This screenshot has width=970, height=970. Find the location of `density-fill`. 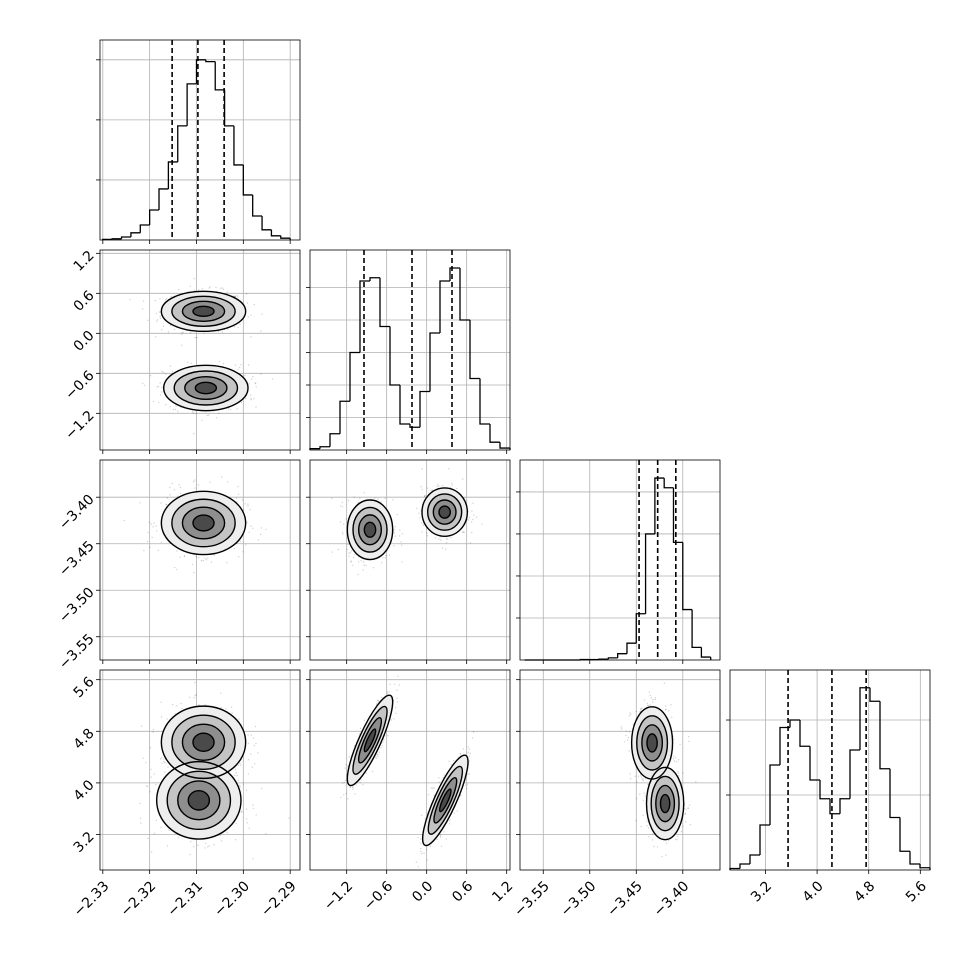

density-fill is located at coordinates (370, 530).